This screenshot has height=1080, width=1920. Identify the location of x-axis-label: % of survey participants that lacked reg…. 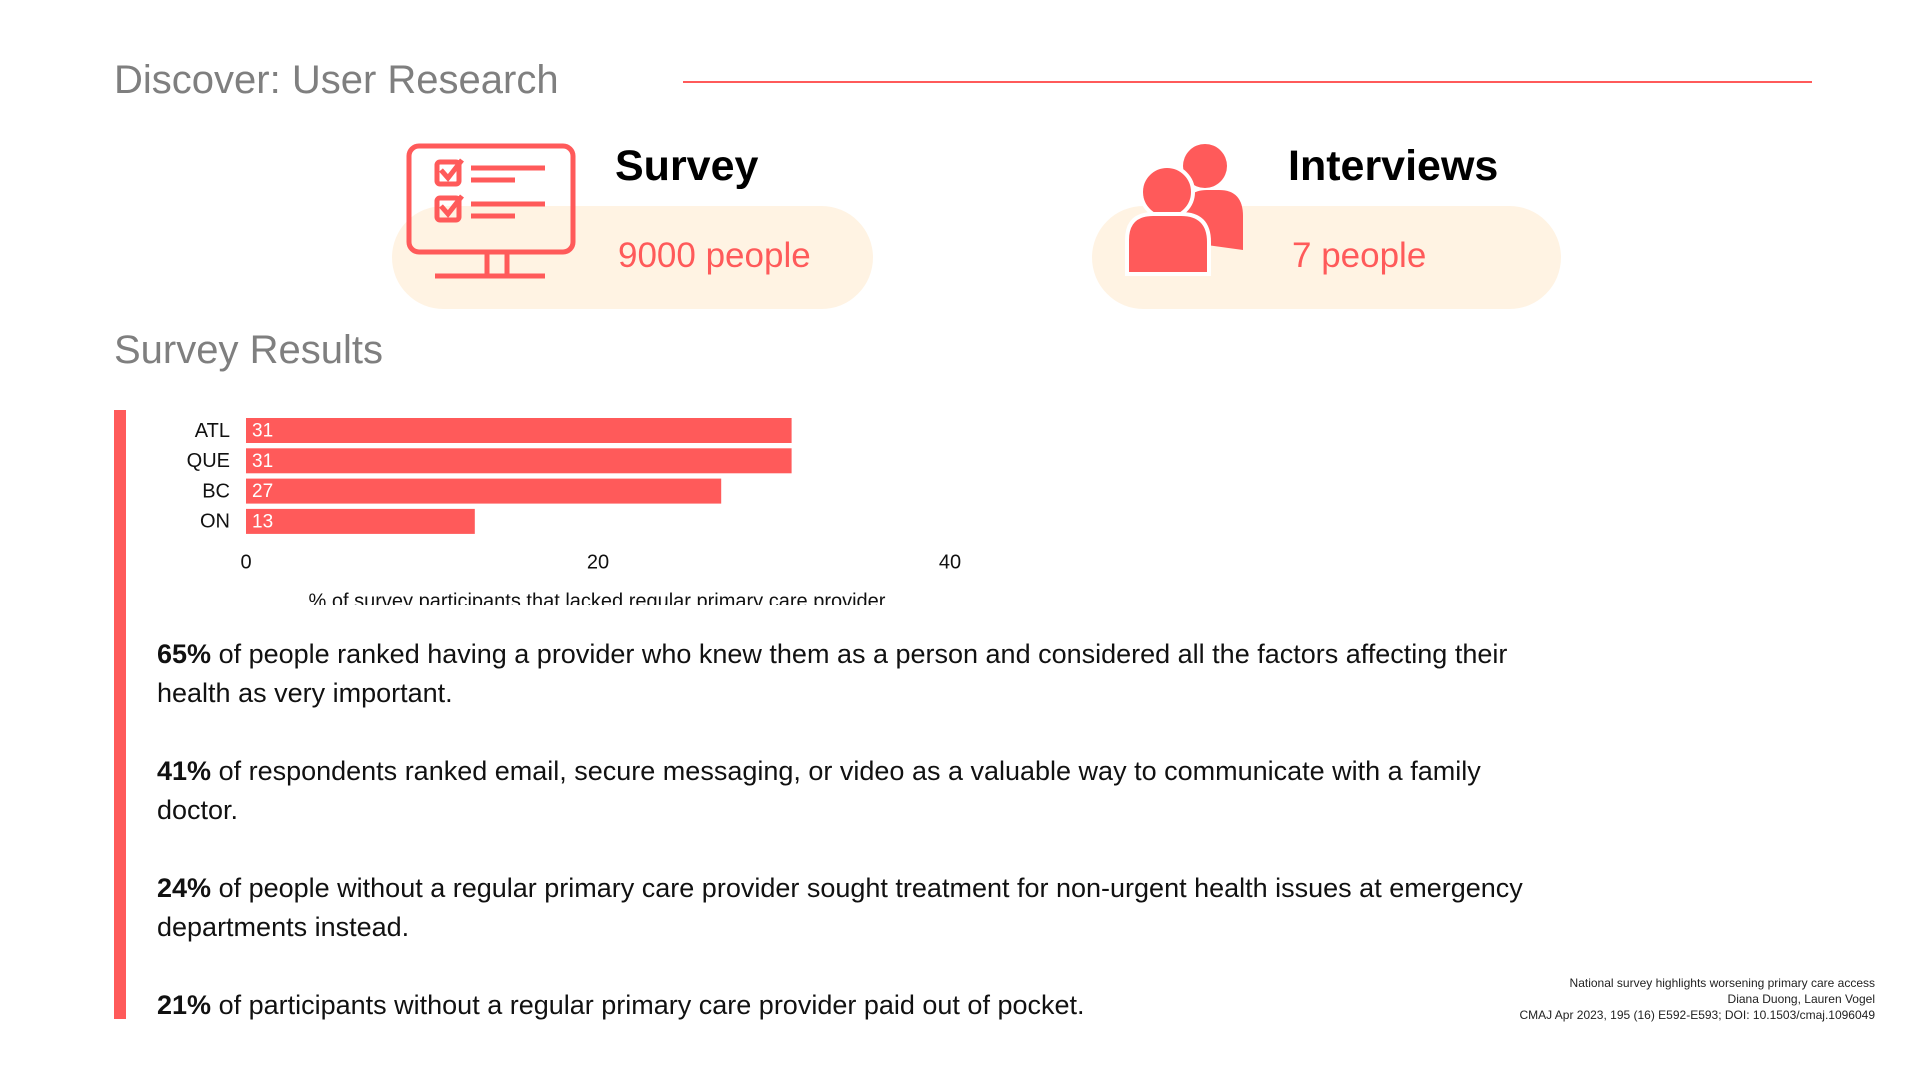
(597, 597).